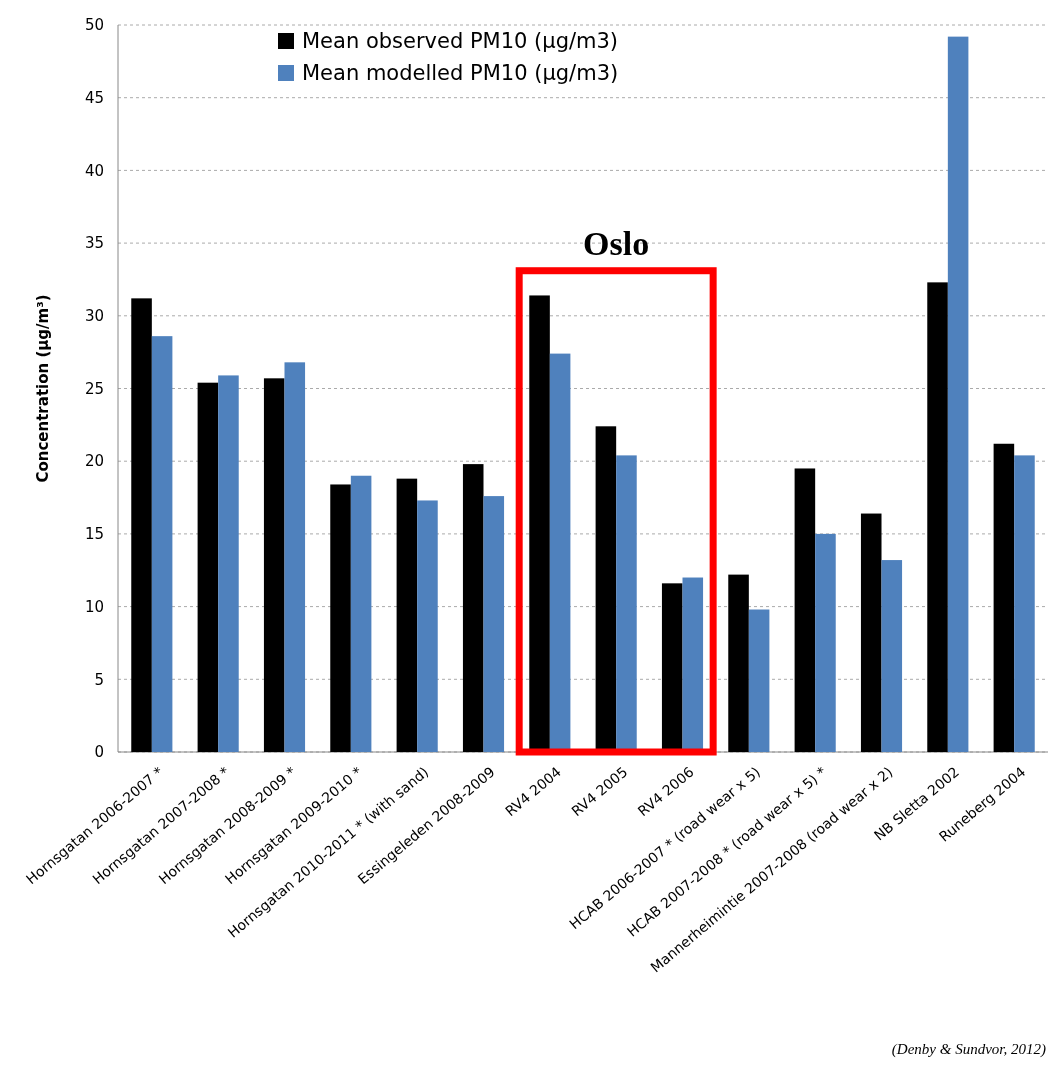 Image resolution: width=1064 pixels, height=1071 pixels. Describe the element at coordinates (94, 461) in the screenshot. I see `y-tick-label: 20` at that location.